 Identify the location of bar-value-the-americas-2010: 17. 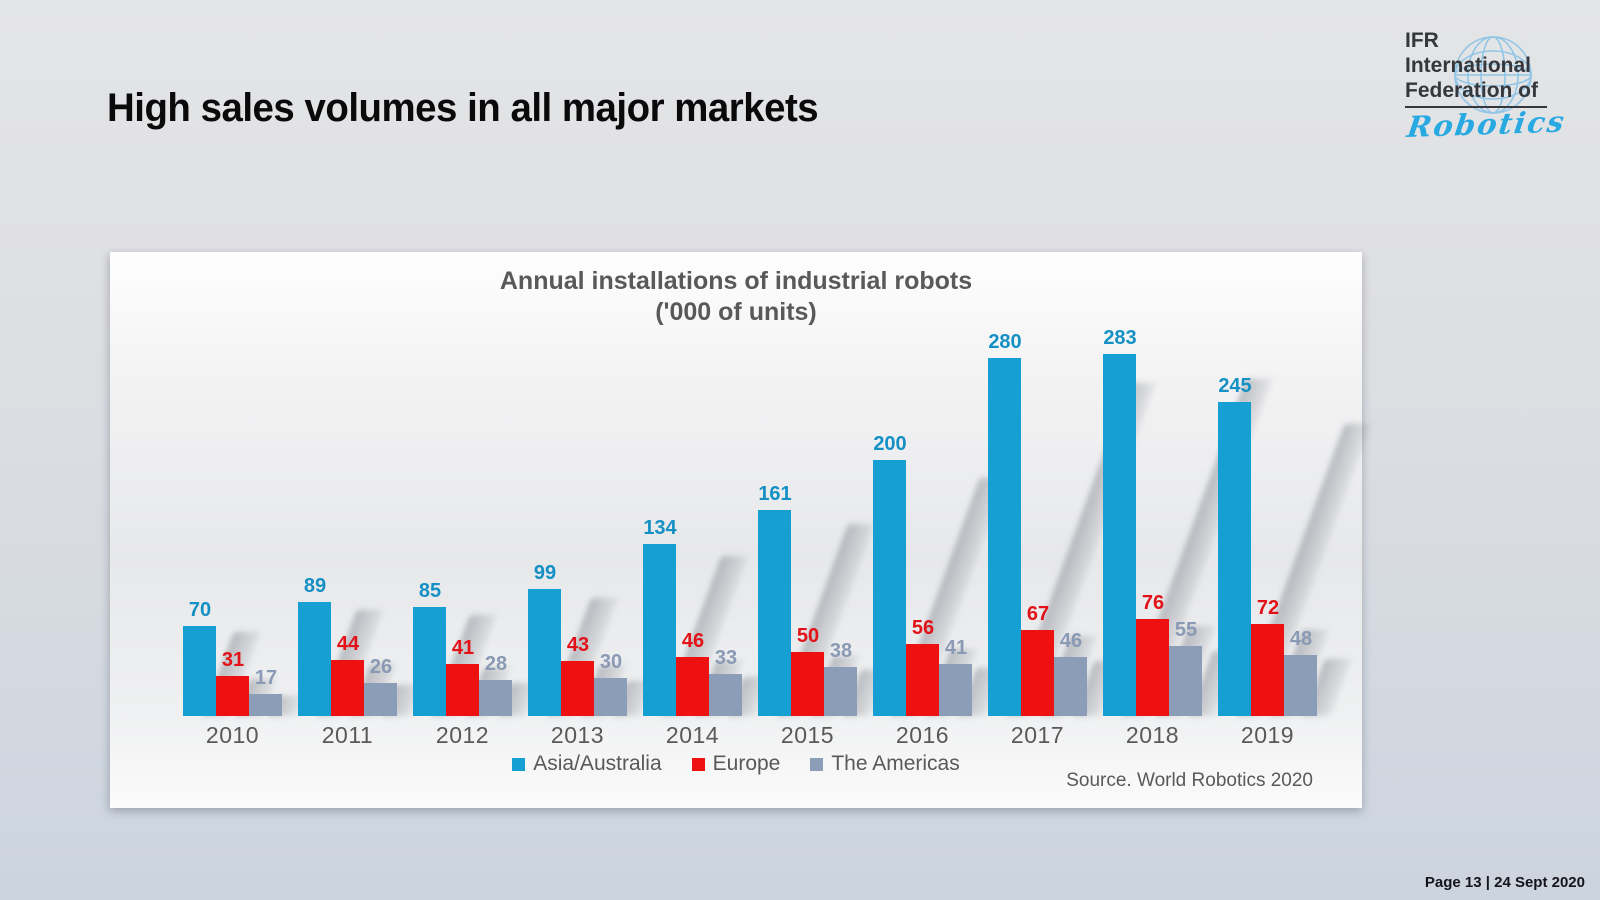
(266, 678).